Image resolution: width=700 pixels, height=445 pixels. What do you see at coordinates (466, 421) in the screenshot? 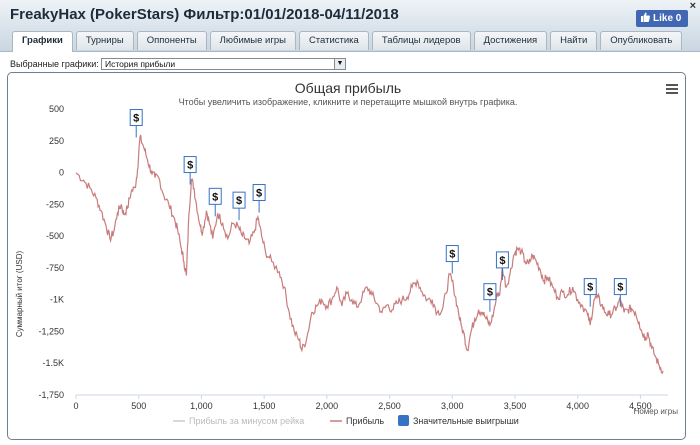
I see `legend-big-wins: Значительные выигрыши` at bounding box center [466, 421].